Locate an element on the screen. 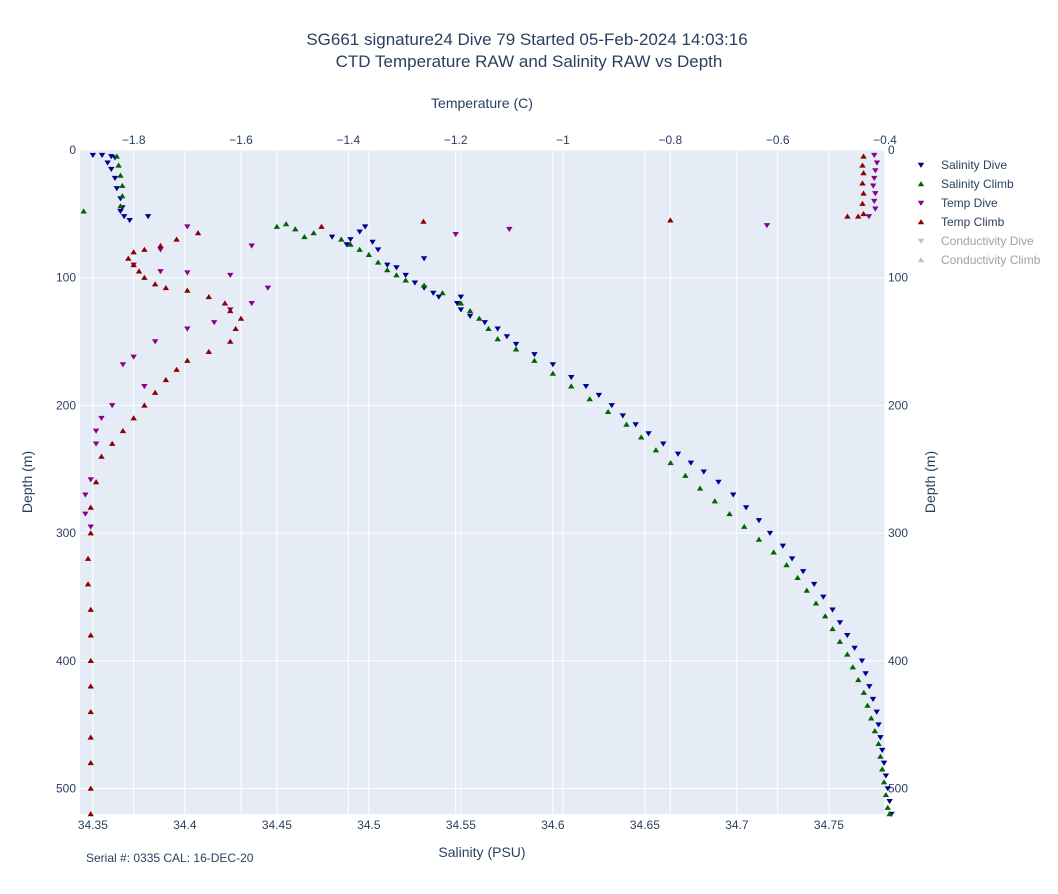 This screenshot has width=1058, height=894. y-left-tick-label: 100 is located at coordinates (66, 278).